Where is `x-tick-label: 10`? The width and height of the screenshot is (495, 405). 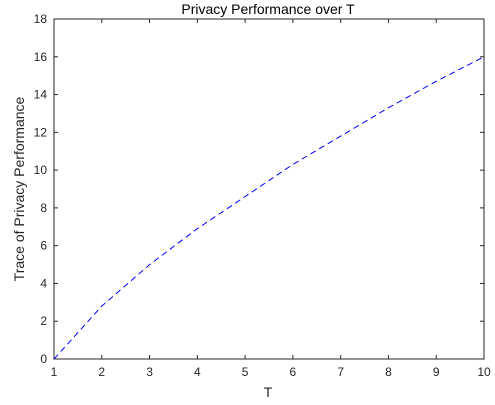 x-tick-label: 10 is located at coordinates (484, 372).